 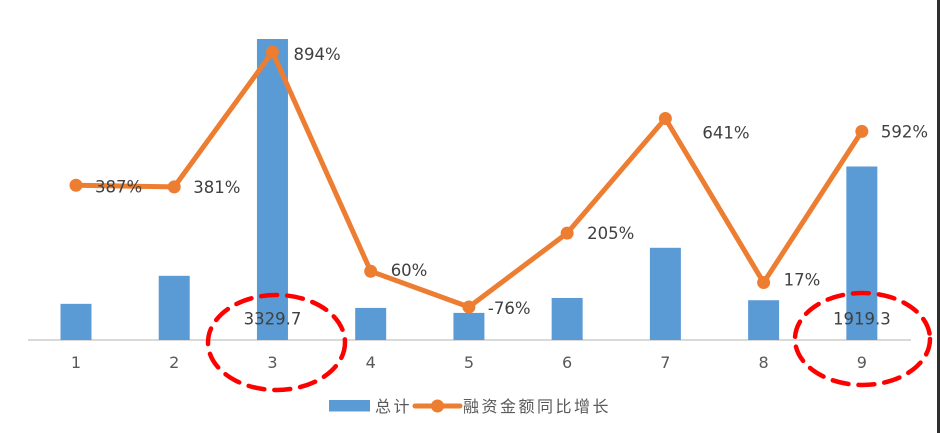 I want to click on x-tick-label-4: 4, so click(x=371, y=362).